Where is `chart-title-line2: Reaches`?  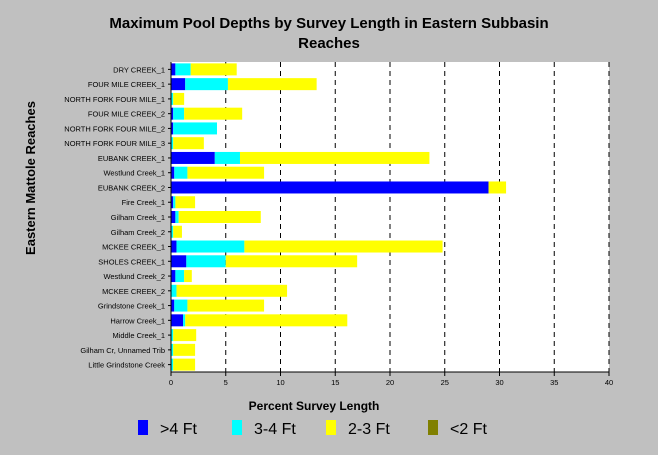 chart-title-line2: Reaches is located at coordinates (329, 43).